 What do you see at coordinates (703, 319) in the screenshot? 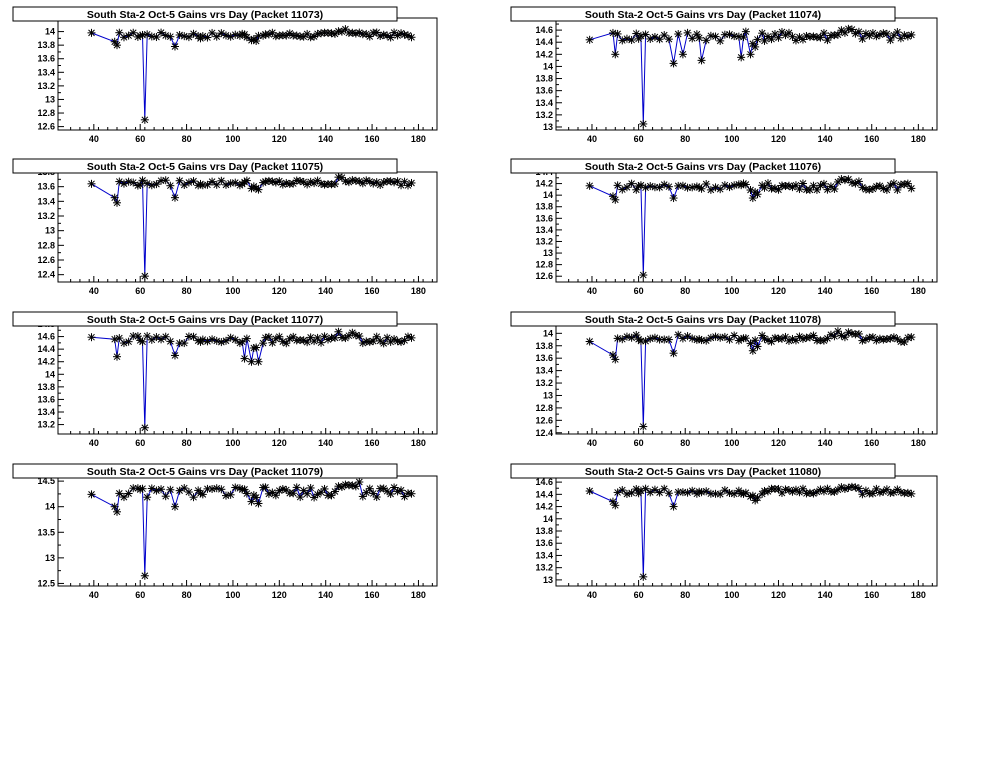
I see `chart-title-box` at bounding box center [703, 319].